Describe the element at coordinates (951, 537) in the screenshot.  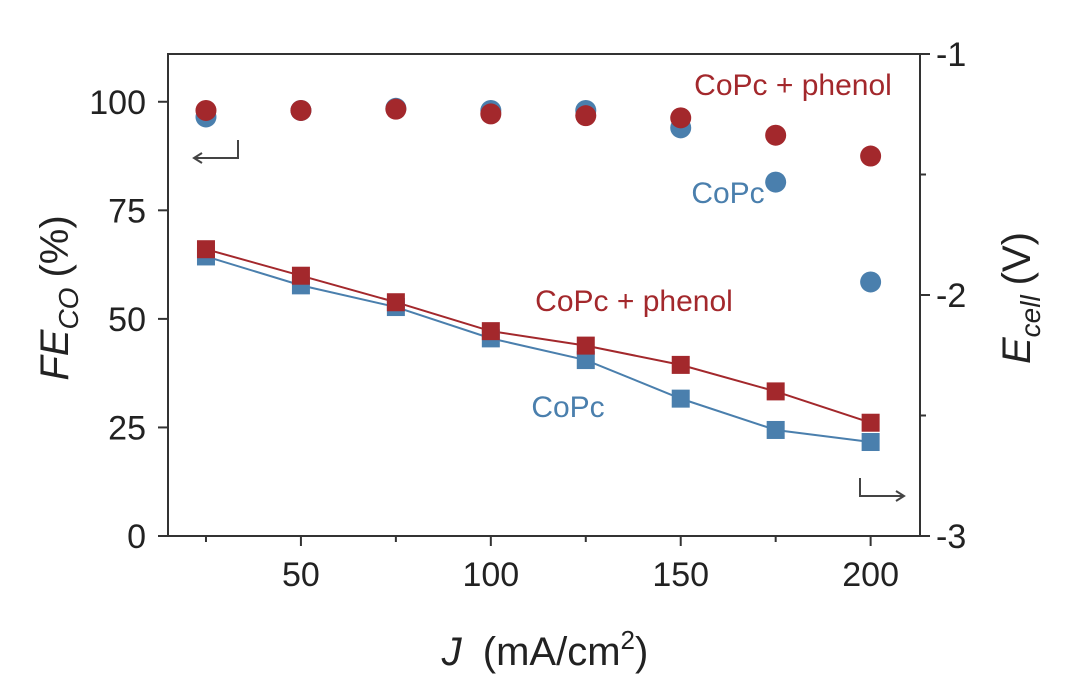
I see `y-right-tick-label: -3` at that location.